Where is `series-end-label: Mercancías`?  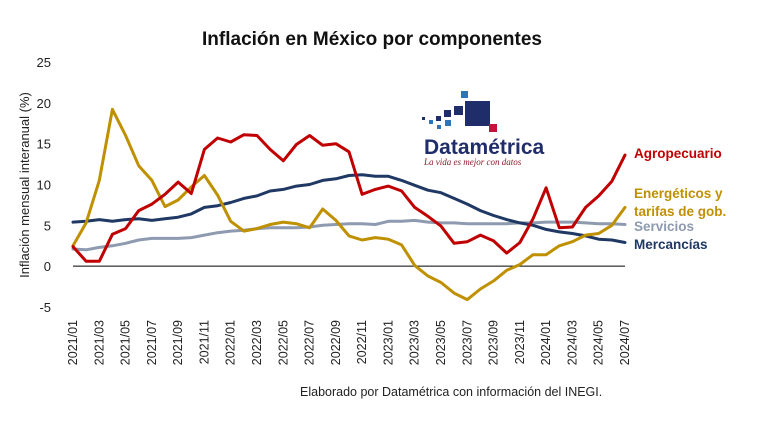
series-end-label: Mercancías is located at coordinates (671, 244).